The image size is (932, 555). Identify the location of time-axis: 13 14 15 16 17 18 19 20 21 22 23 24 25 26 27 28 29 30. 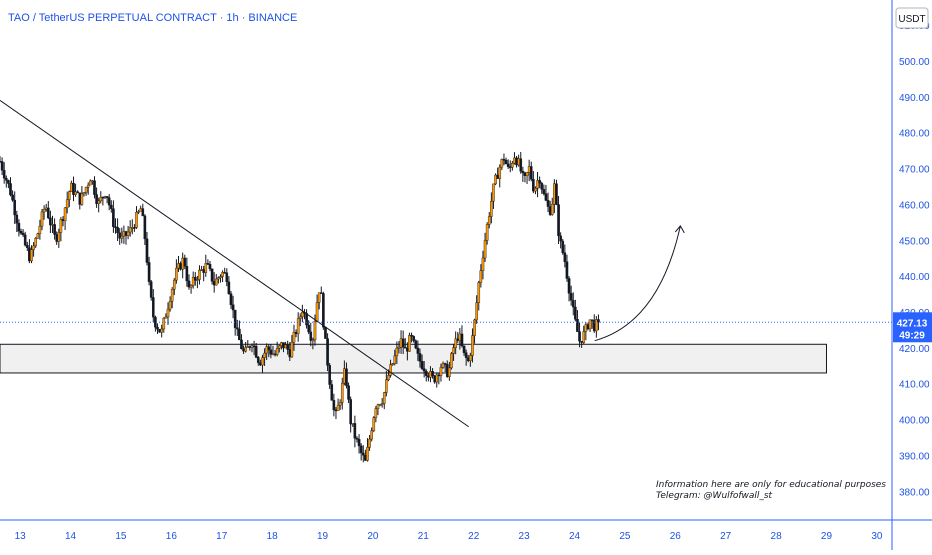
(466, 530).